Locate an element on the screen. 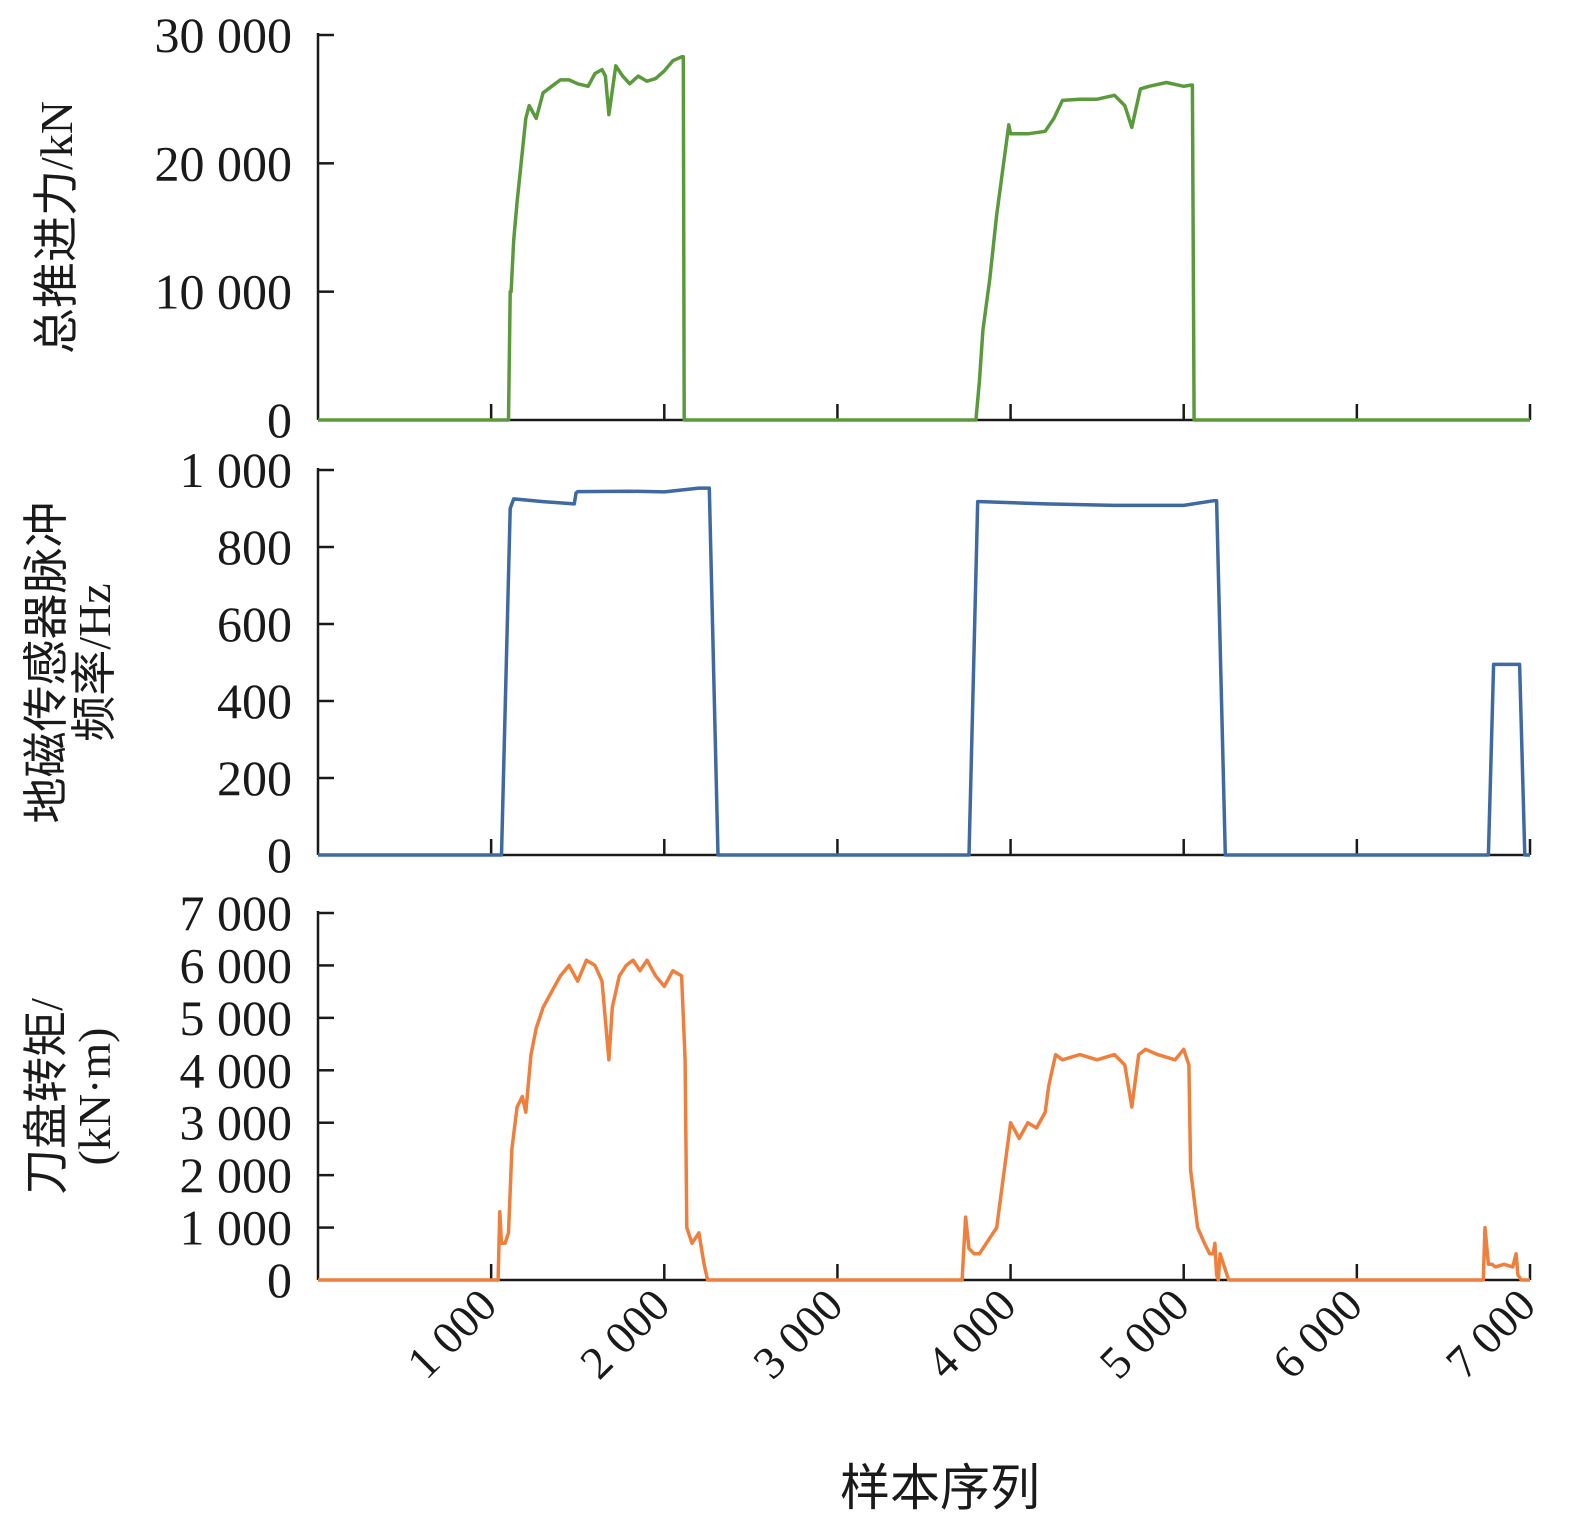 The image size is (1596, 1539). y-axis-title-2-line2: 频率/Hz is located at coordinates (94, 662).